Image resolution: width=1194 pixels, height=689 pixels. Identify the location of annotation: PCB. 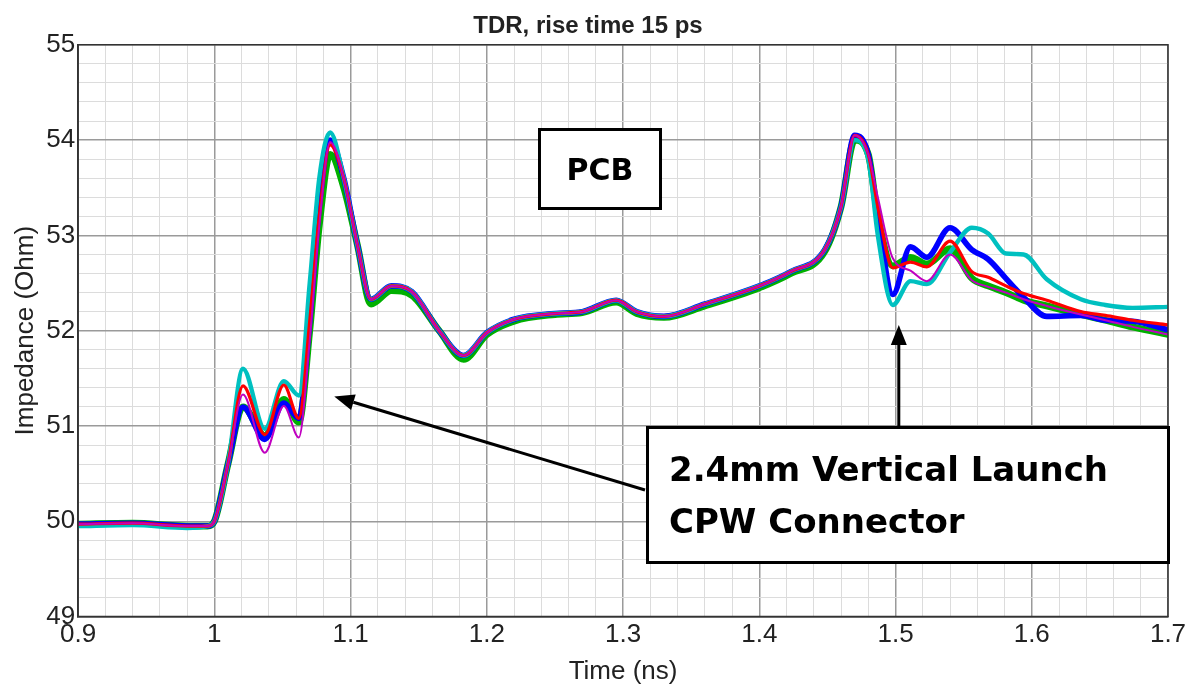
(600, 169).